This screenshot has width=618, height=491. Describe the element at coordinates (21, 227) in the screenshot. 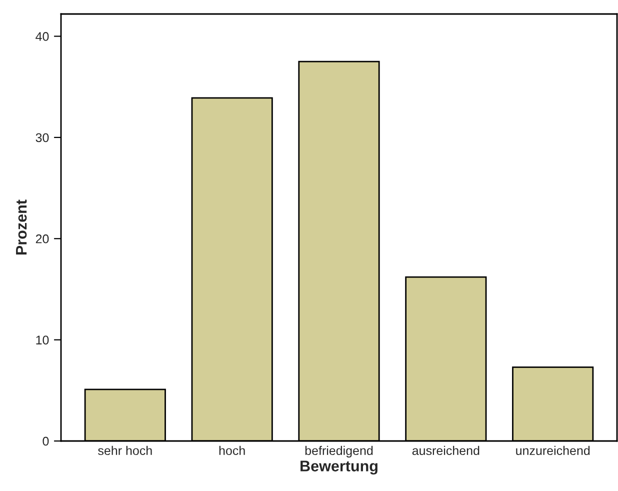

I see `y-axis-title: Prozent` at that location.